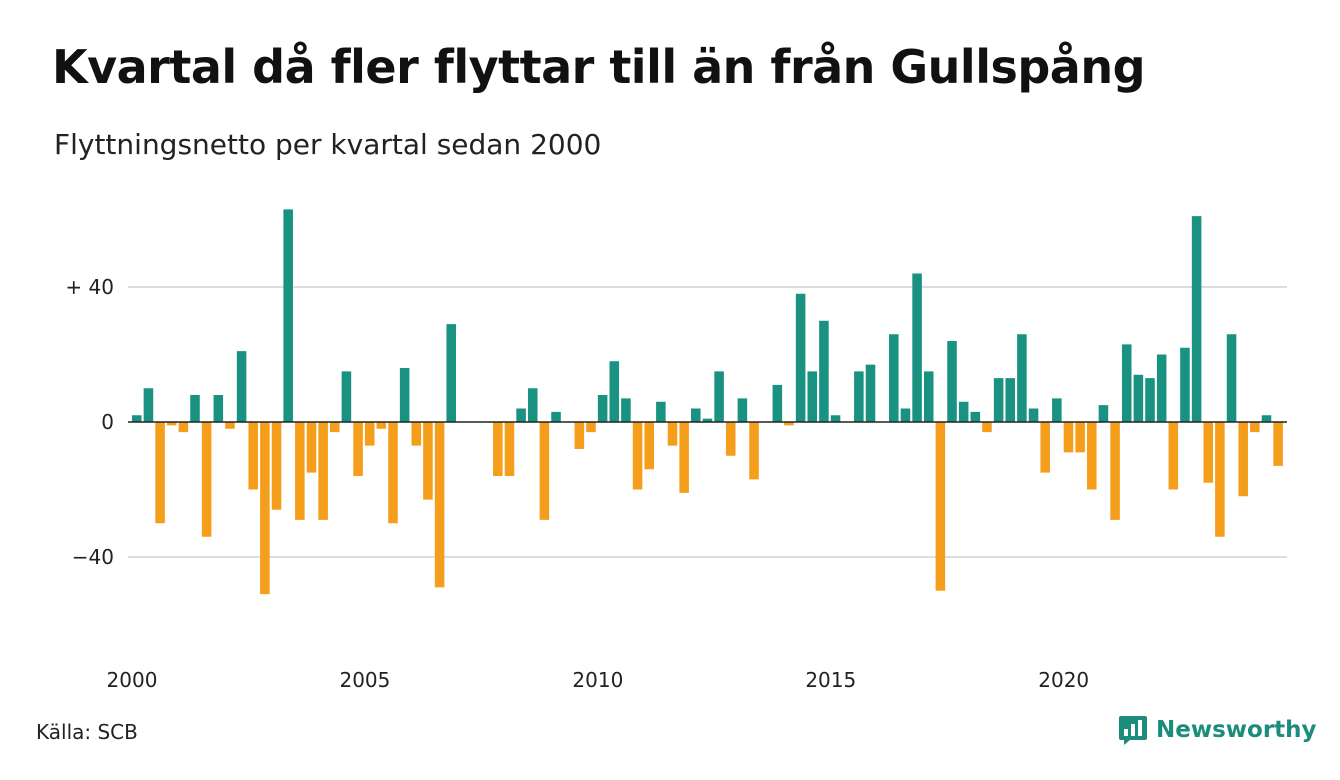 The width and height of the screenshot is (1340, 780). Describe the element at coordinates (1063, 680) in the screenshot. I see `x-tick-label-4: 2020` at that location.